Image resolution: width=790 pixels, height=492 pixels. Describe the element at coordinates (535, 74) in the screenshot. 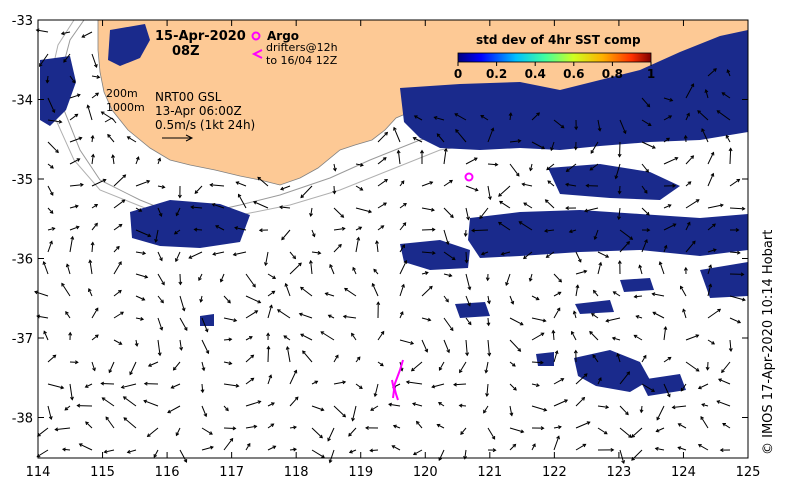

I see `colorbar-tick-label: 0.4` at that location.